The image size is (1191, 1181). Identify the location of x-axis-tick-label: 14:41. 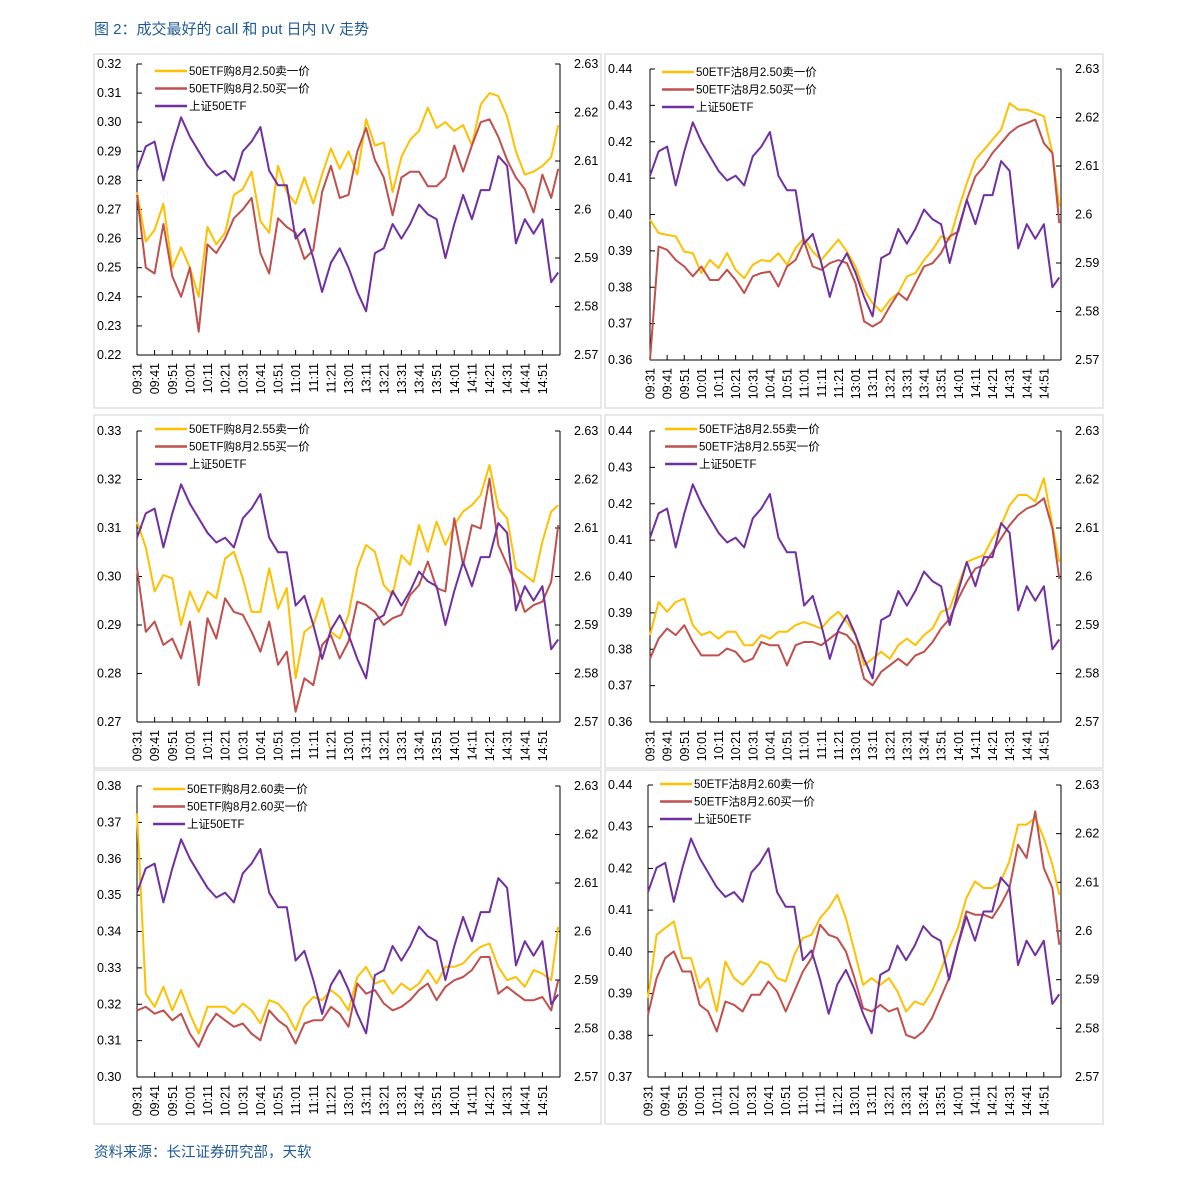
(1027, 745).